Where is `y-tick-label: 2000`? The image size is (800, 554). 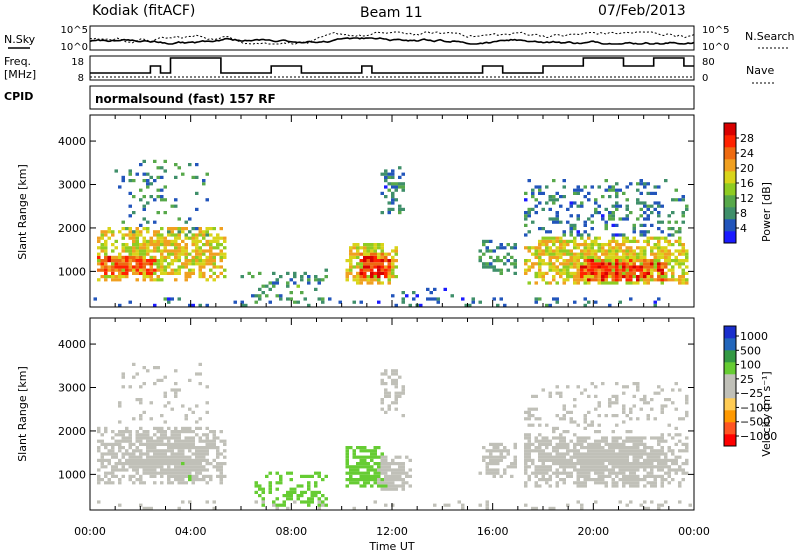
y-tick-label: 2000 is located at coordinates (72, 228).